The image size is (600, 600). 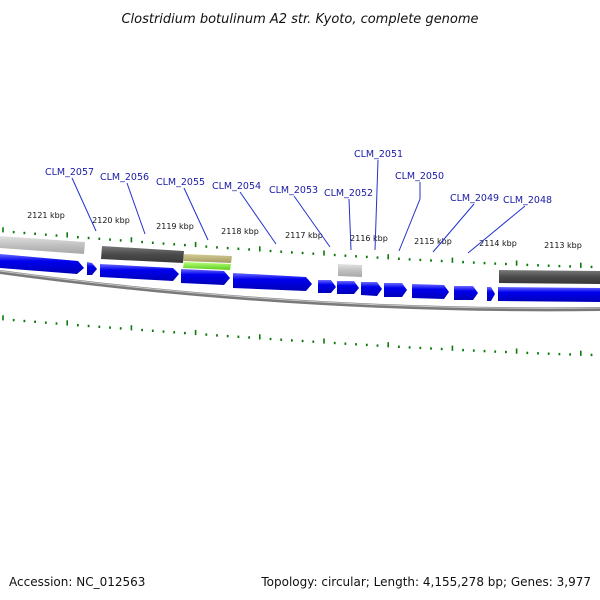 What do you see at coordinates (496, 229) in the screenshot?
I see `leader-clm-2048` at bounding box center [496, 229].